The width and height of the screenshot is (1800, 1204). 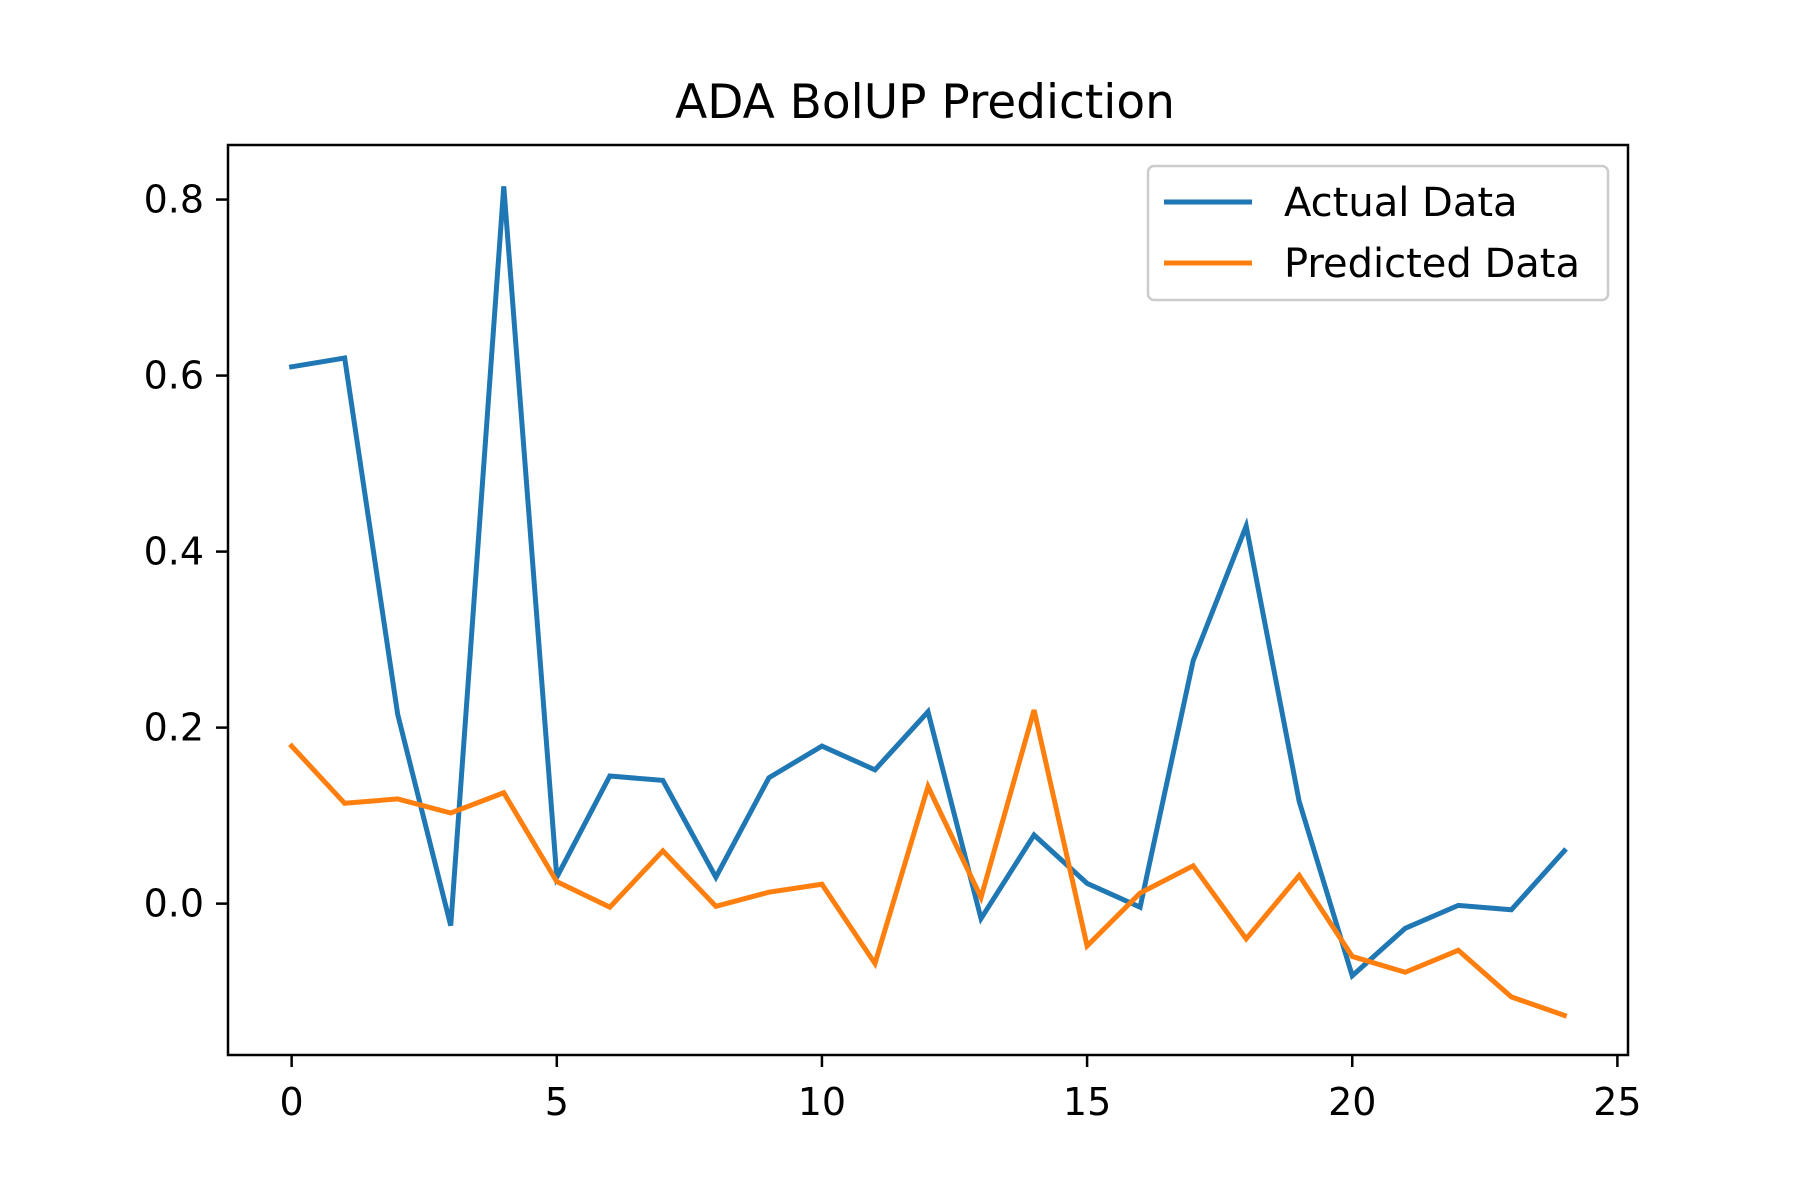 I want to click on legend-label-actual: Actual Data, so click(x=1401, y=203).